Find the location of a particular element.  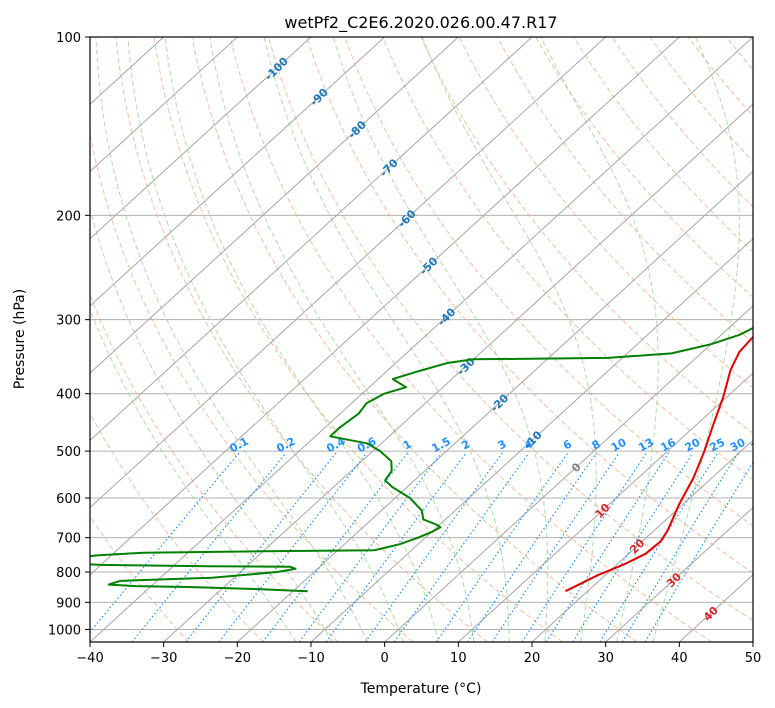

y-tick-label: 300 is located at coordinates (68, 321).